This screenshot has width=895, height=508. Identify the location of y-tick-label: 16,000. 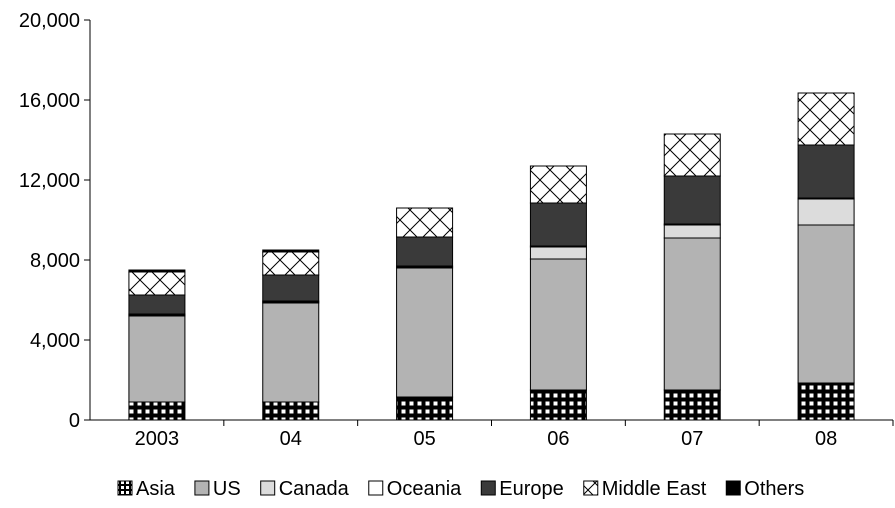
(49, 101).